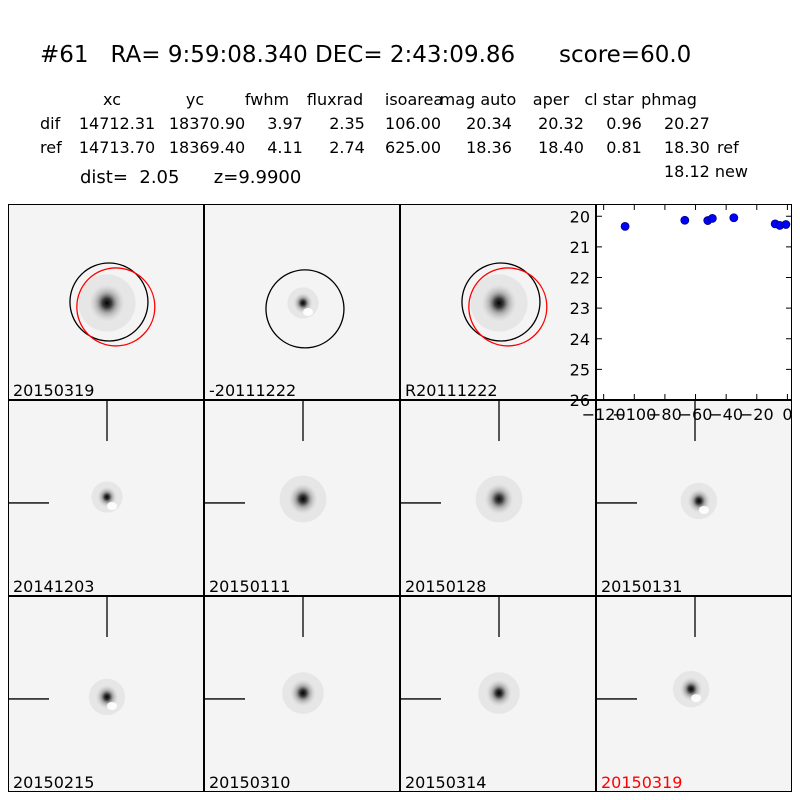 The image size is (800, 800). I want to click on x-tick-label: −120, so click(604, 414).